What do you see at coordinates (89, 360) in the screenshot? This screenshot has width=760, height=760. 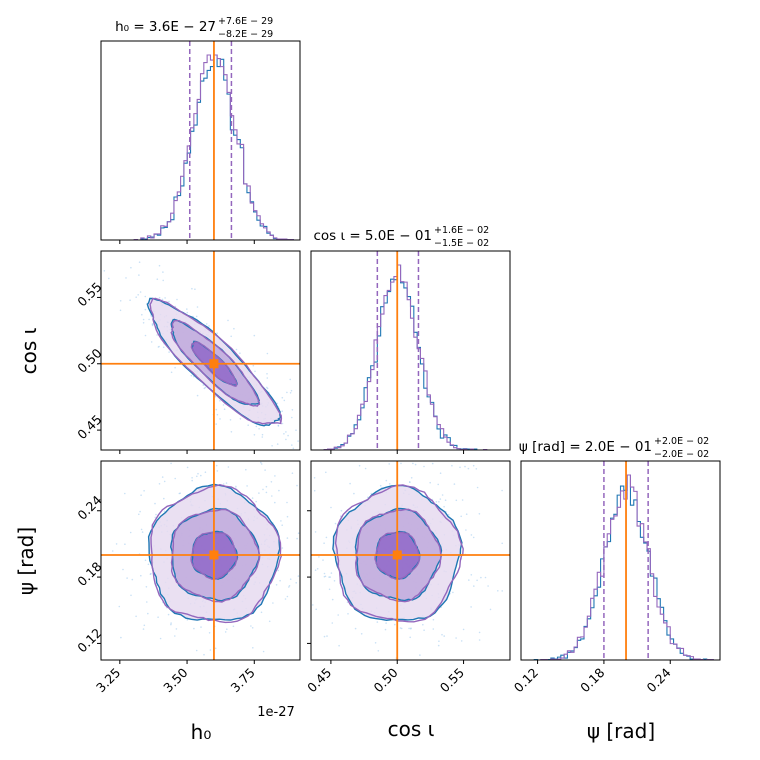 I see `y-tick-label: 0.50` at bounding box center [89, 360].